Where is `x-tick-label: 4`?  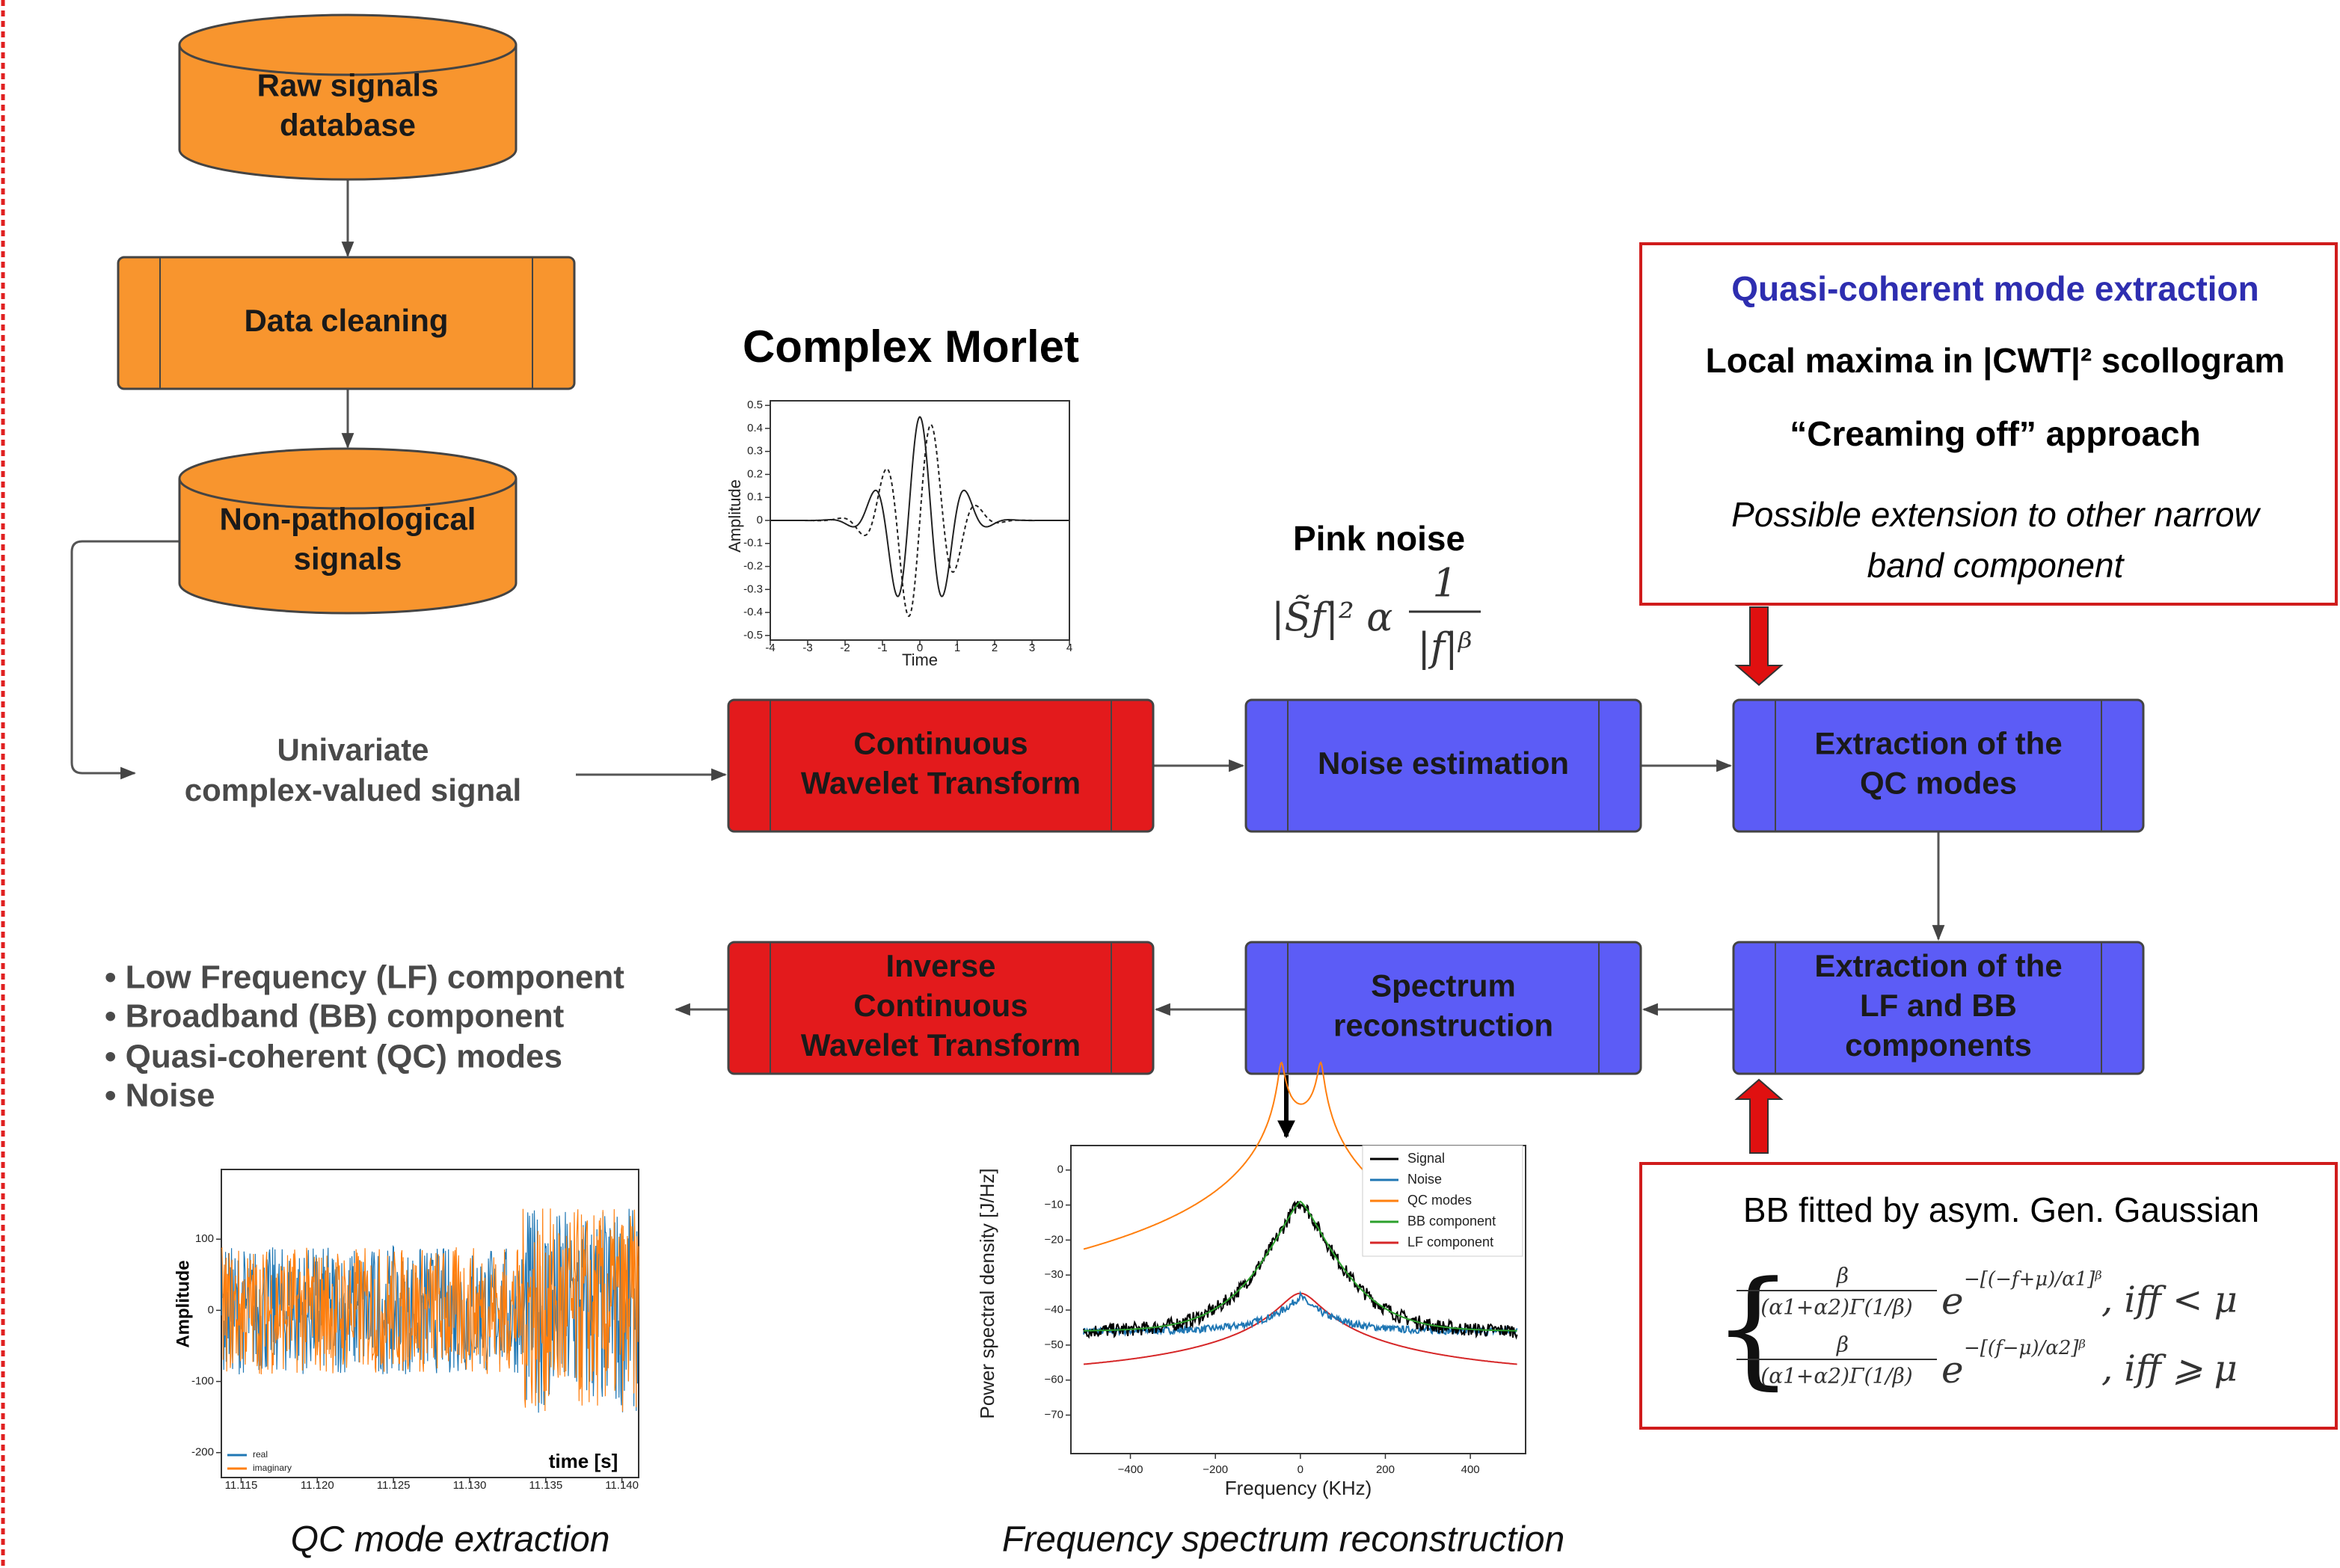 x-tick-label: 4 is located at coordinates (1069, 648).